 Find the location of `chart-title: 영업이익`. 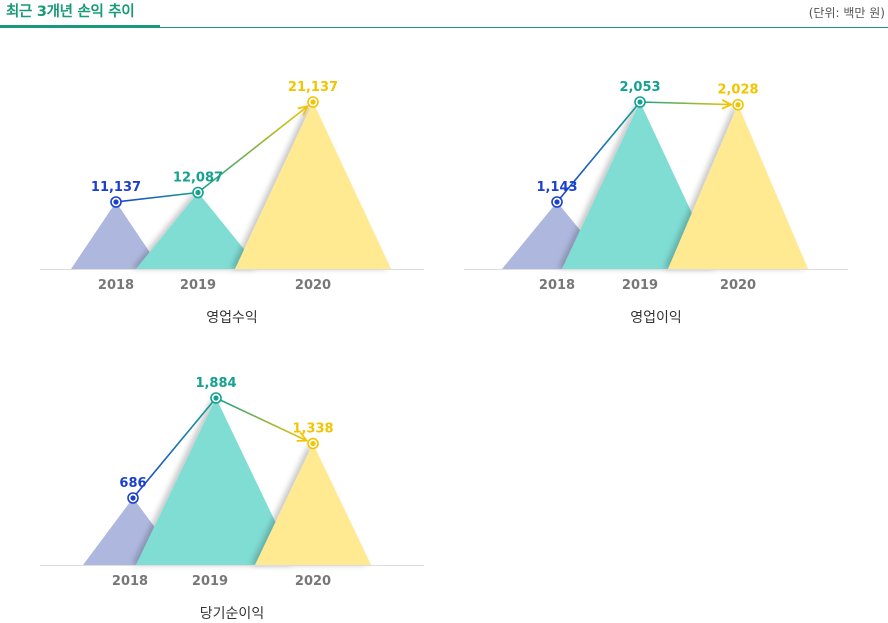

chart-title: 영업이익 is located at coordinates (656, 318).